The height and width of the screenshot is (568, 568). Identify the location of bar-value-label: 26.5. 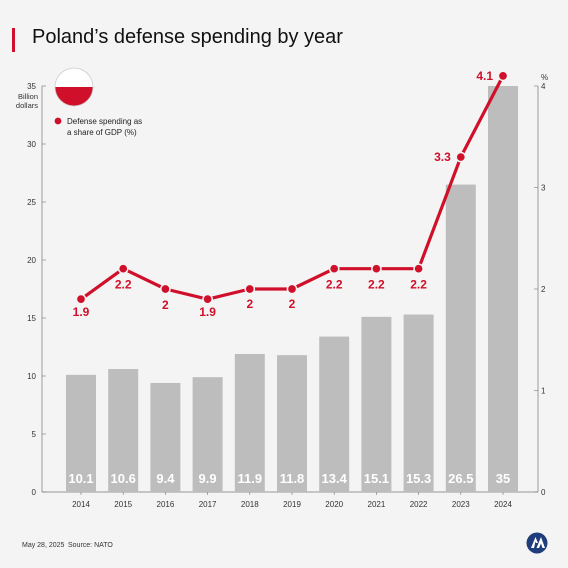
(460, 478).